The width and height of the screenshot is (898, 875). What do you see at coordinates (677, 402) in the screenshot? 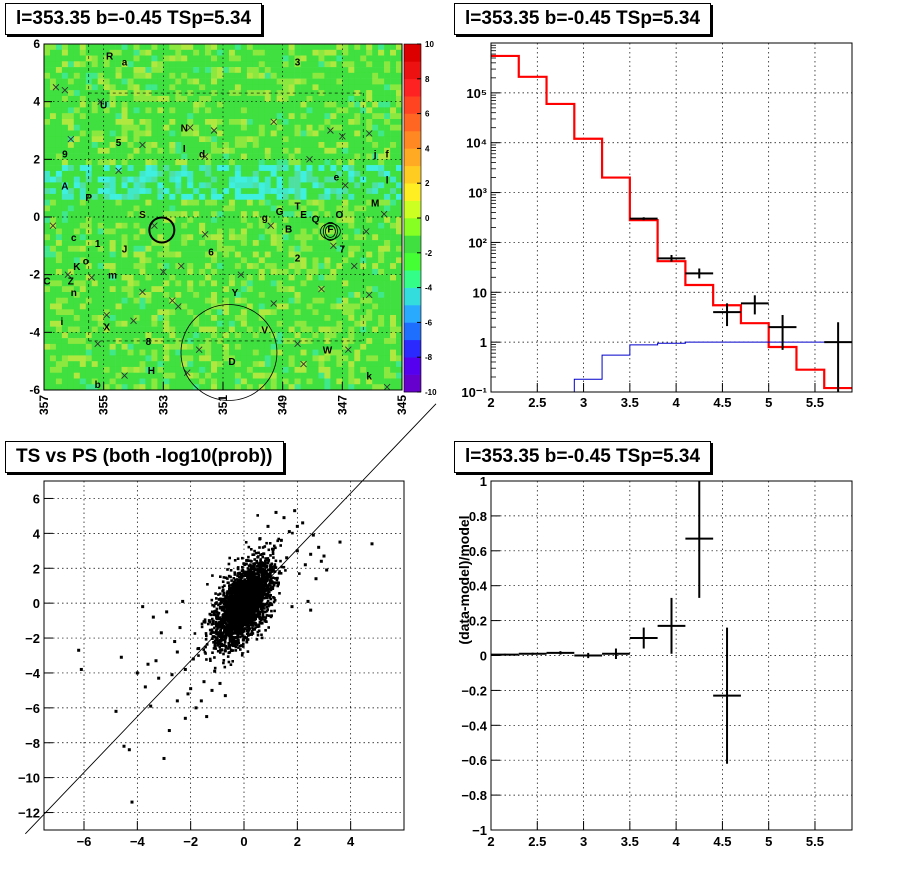
I see `x-tick-label: 4` at bounding box center [677, 402].